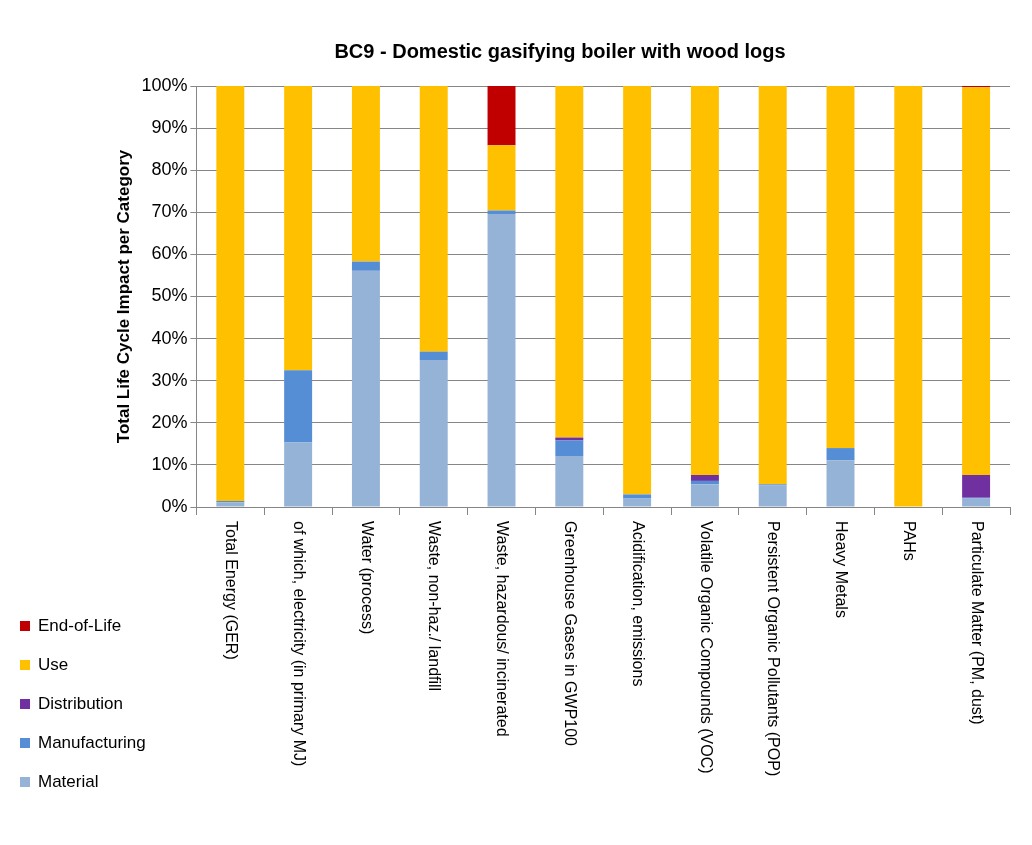  I want to click on y-tick-label: 30%, so click(169, 379).